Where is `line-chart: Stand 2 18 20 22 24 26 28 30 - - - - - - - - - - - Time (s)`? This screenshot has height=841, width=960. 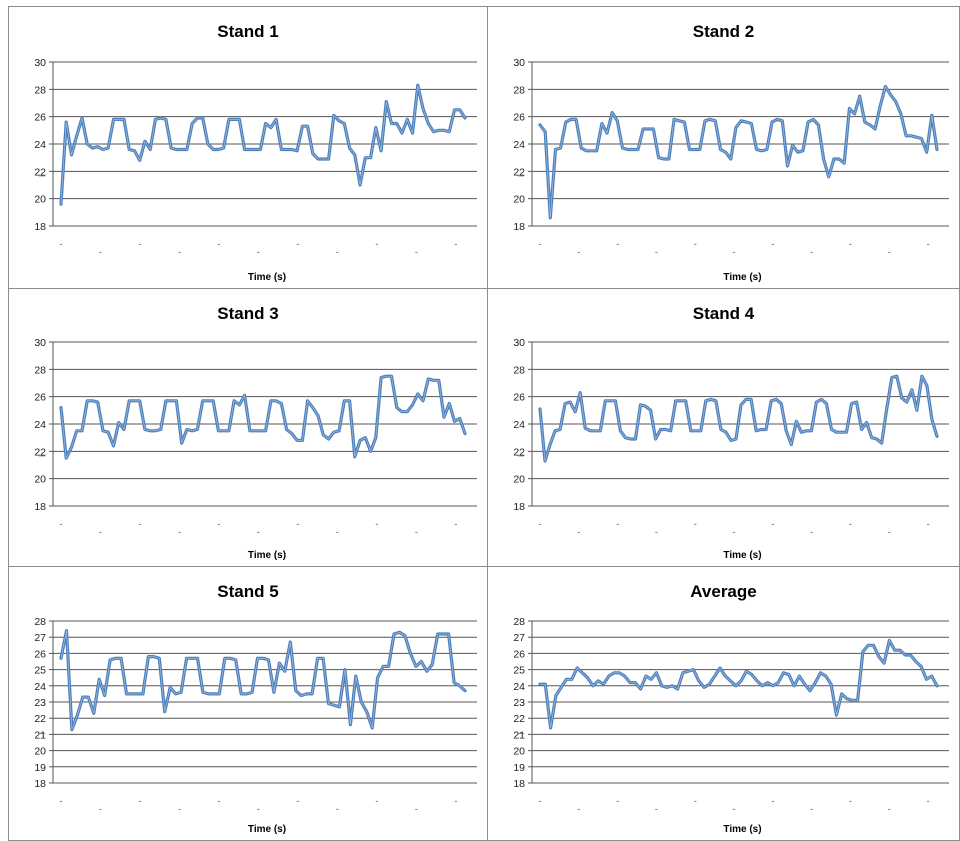 line-chart: Stand 2 18 20 22 24 26 28 30 - - - - - - - - - - - Time (s) is located at coordinates (731, 152).